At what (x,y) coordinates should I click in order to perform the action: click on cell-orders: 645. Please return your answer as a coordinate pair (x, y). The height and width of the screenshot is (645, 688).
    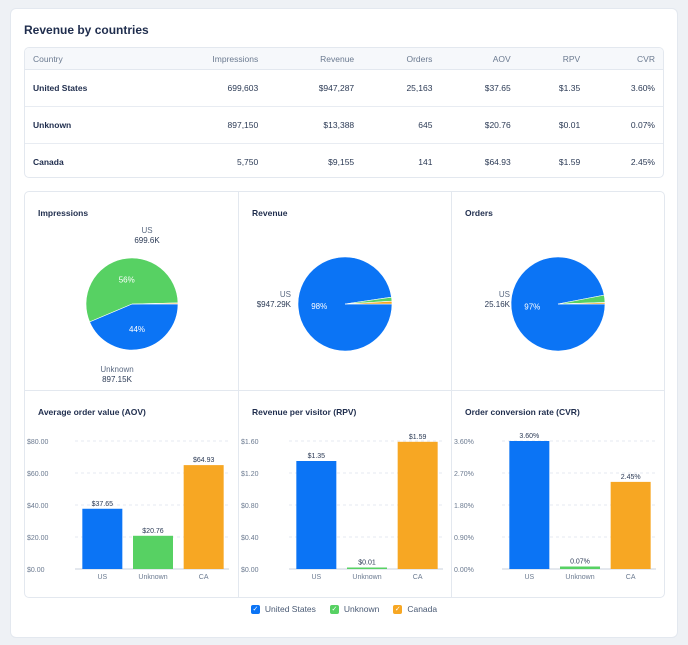
    Looking at the image, I should click on (401, 125).